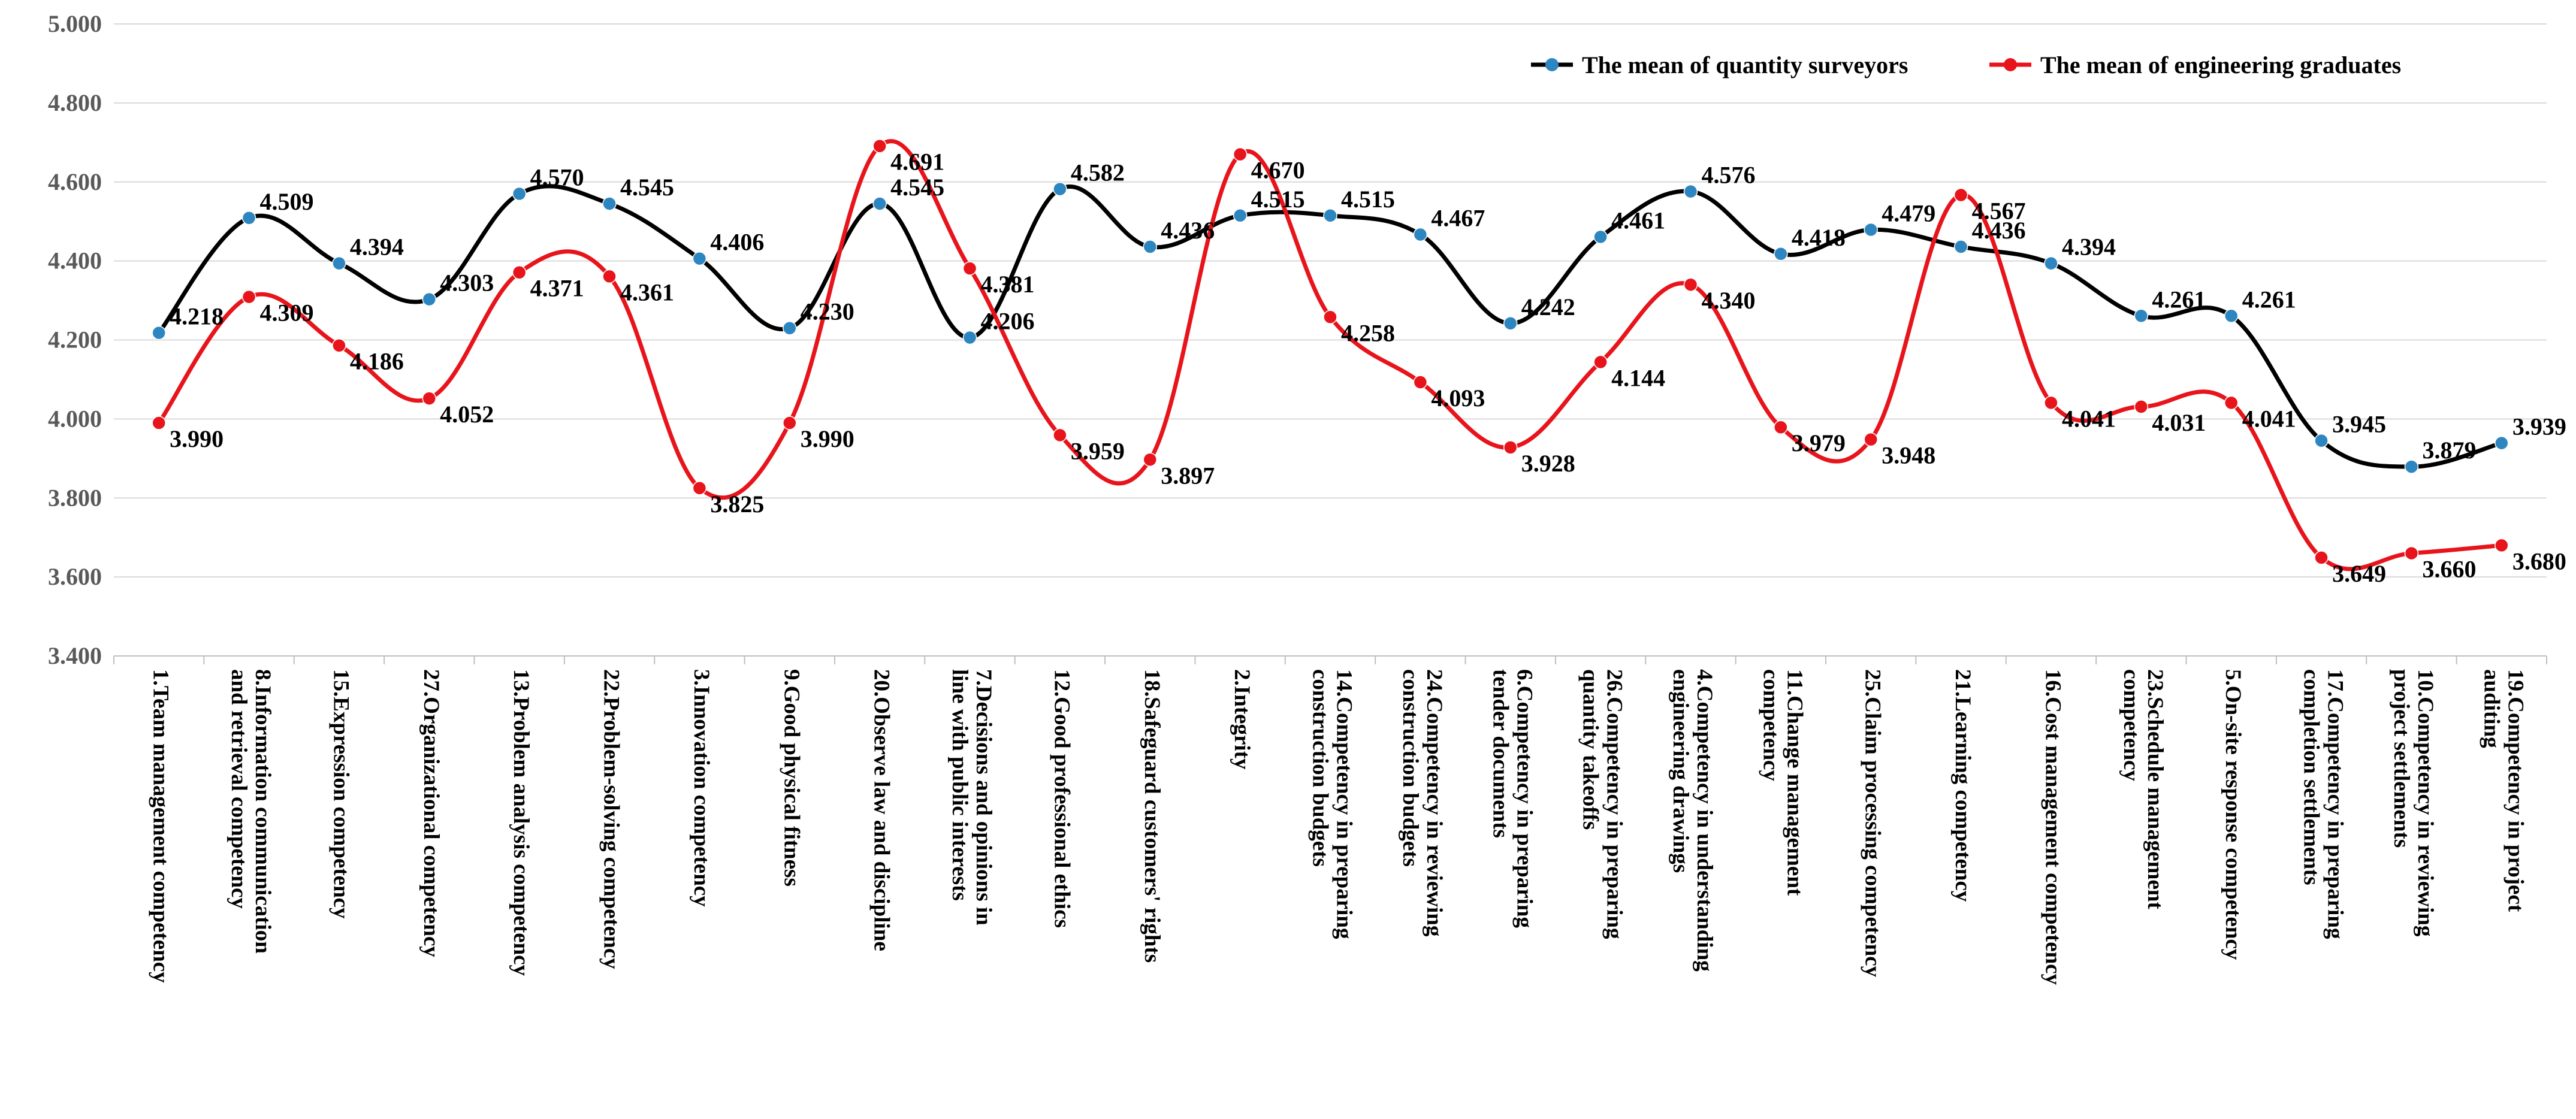 Image resolution: width=2576 pixels, height=1119 pixels. I want to click on data-label-quantity-surveyors: 4.261, so click(2269, 299).